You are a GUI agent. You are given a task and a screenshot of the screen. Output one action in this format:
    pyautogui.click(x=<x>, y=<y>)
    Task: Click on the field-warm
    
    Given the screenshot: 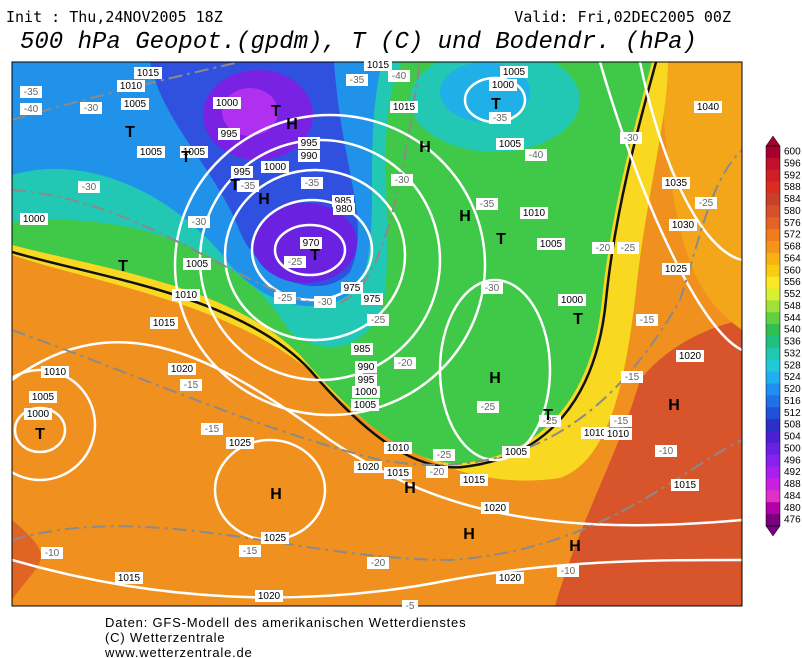 What is the action you would take?
    pyautogui.click(x=26, y=560)
    